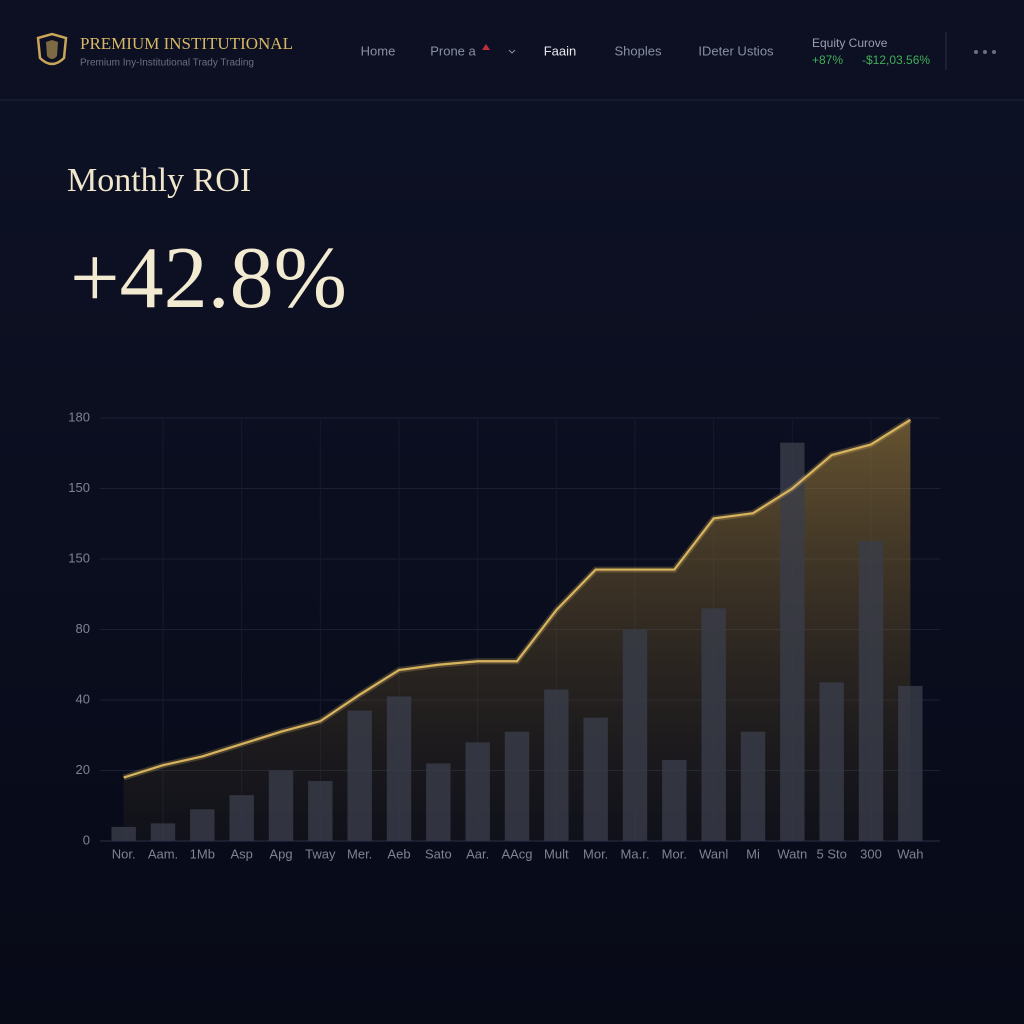  I want to click on y-tick-label: 40, so click(83, 698).